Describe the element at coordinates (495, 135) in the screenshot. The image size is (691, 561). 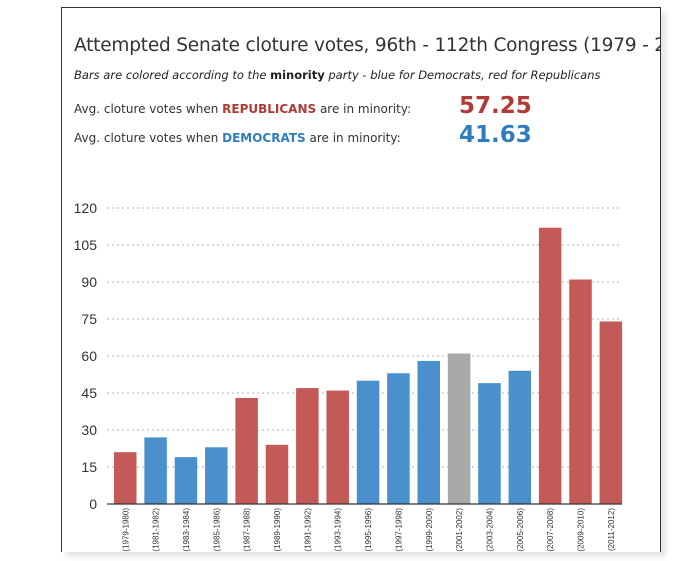
I see `democrat-average-value: 41.63` at that location.